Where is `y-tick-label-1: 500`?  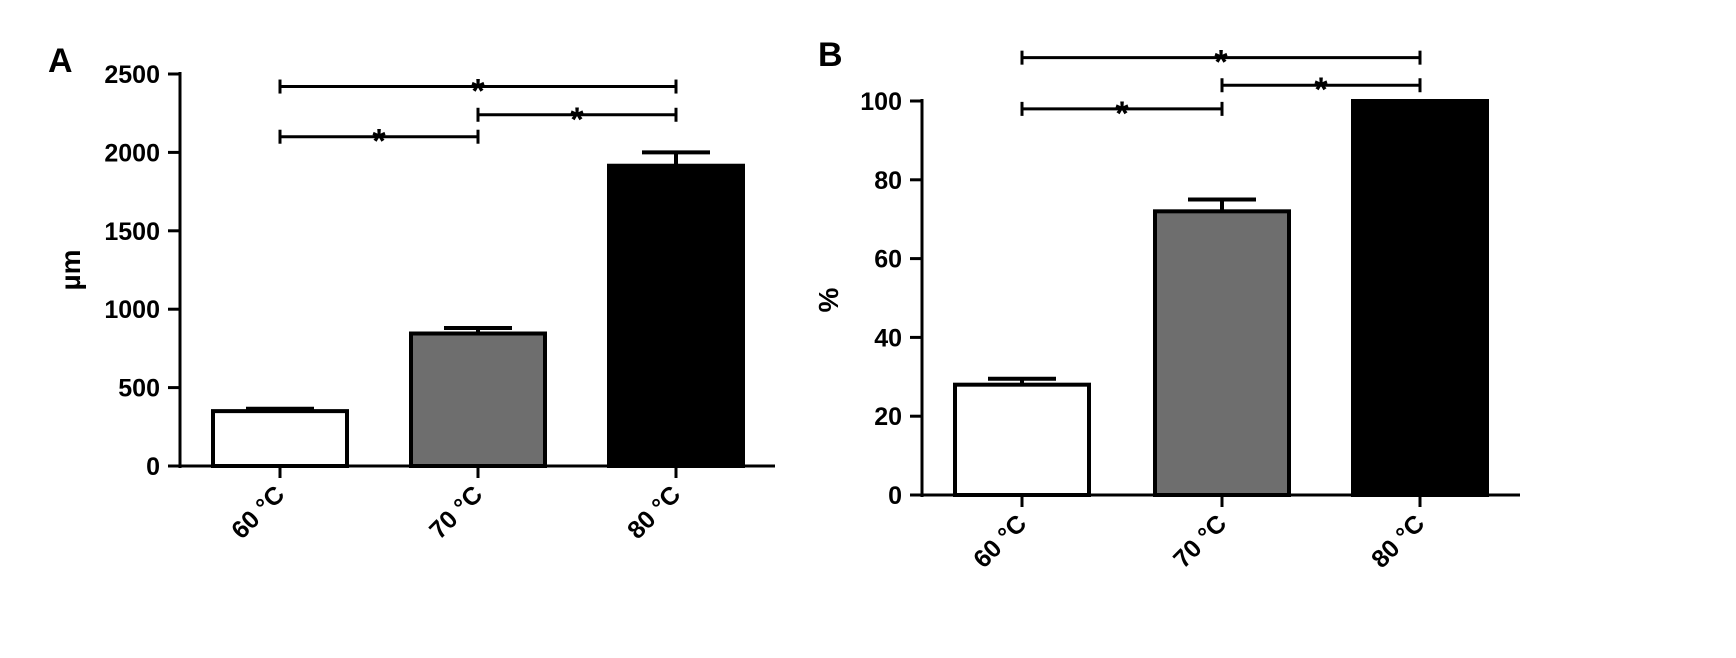 y-tick-label-1: 500 is located at coordinates (139, 389).